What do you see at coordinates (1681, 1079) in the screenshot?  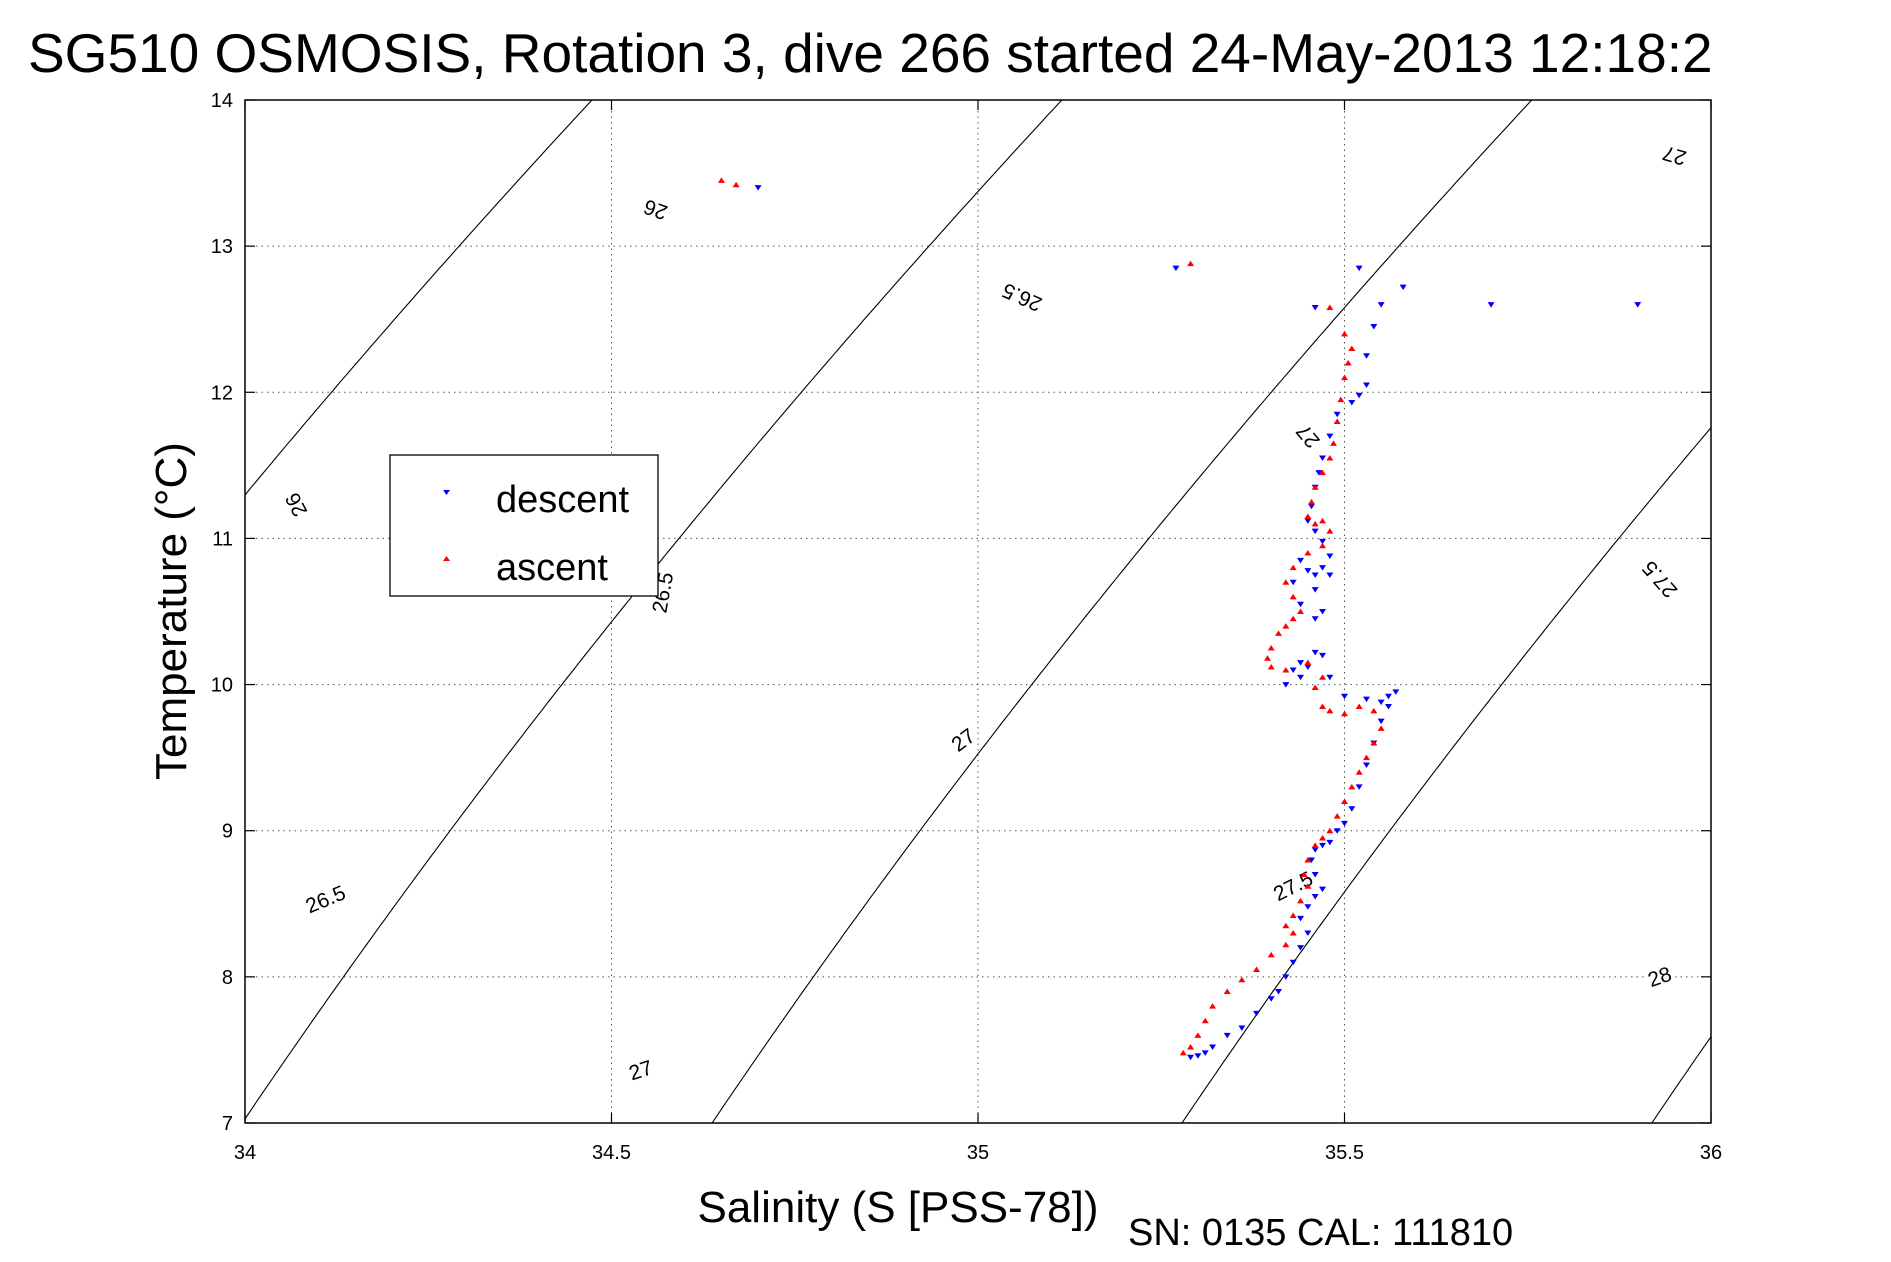 I see `isopycnal-line` at bounding box center [1681, 1079].